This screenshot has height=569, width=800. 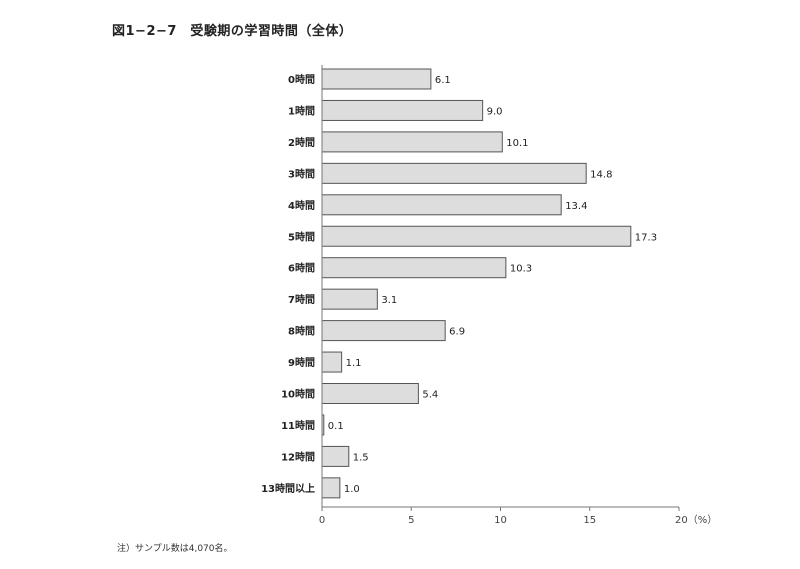 What do you see at coordinates (175, 549) in the screenshot?
I see `footnote: 注）サンプル数は4,070名。` at bounding box center [175, 549].